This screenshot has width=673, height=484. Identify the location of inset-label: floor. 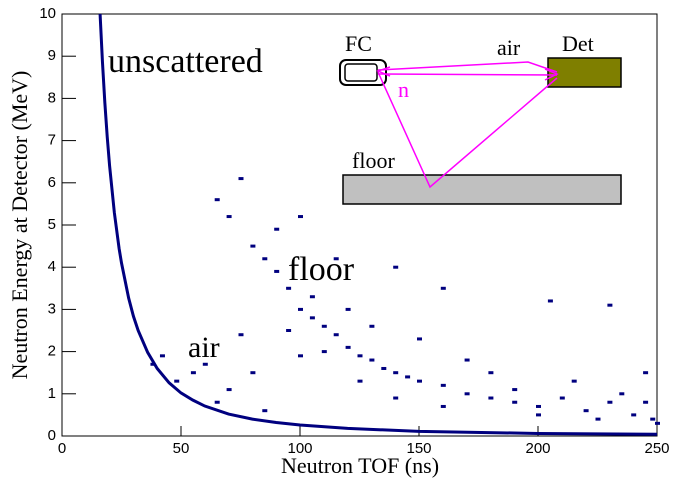
(373, 160).